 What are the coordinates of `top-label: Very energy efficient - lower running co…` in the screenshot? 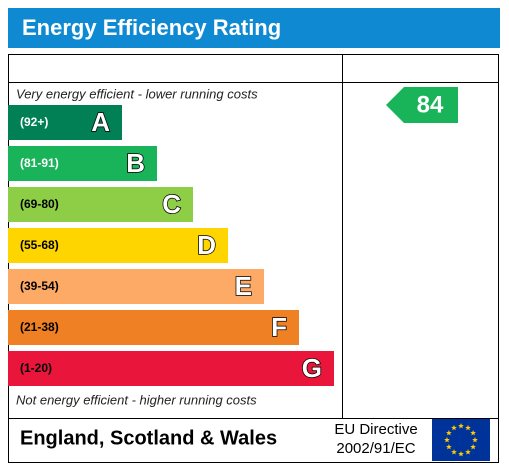 It's located at (137, 93).